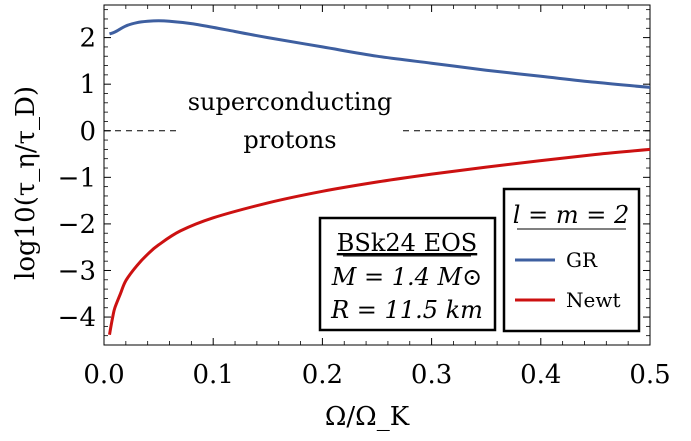 Image resolution: width=691 pixels, height=441 pixels. What do you see at coordinates (213, 375) in the screenshot?
I see `x-tick-label: 0.1` at bounding box center [213, 375].